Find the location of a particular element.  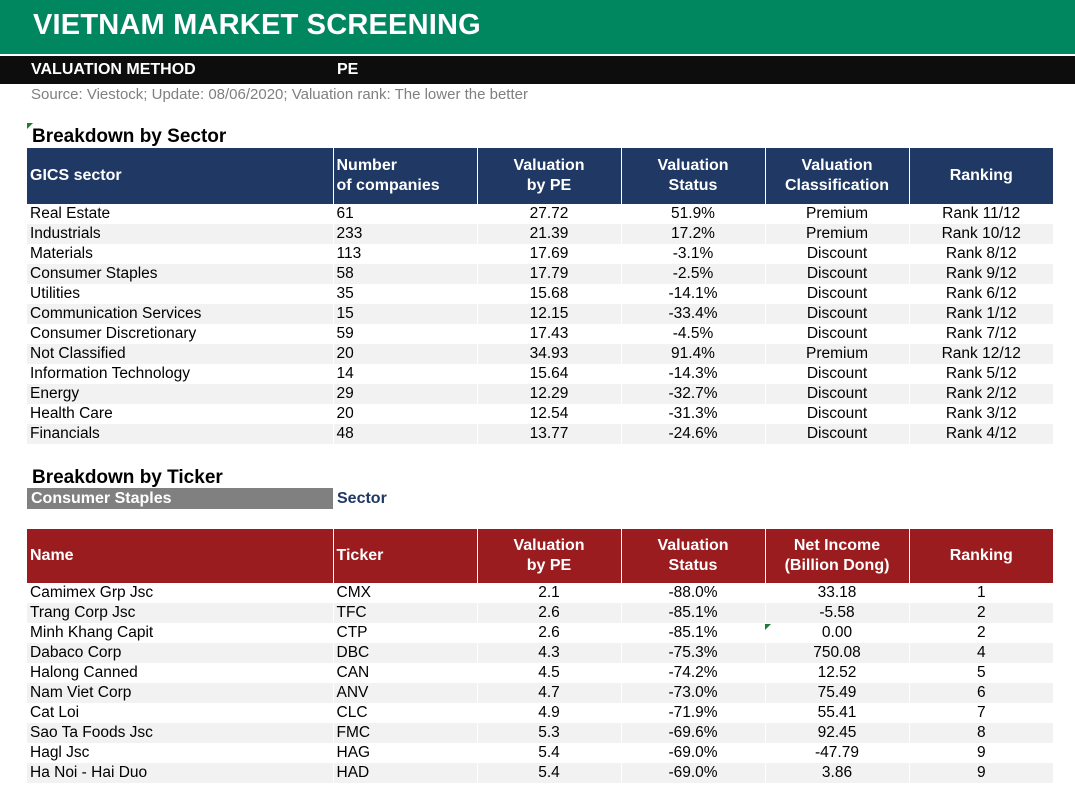

table-cell: Consumer Staples is located at coordinates (180, 274).